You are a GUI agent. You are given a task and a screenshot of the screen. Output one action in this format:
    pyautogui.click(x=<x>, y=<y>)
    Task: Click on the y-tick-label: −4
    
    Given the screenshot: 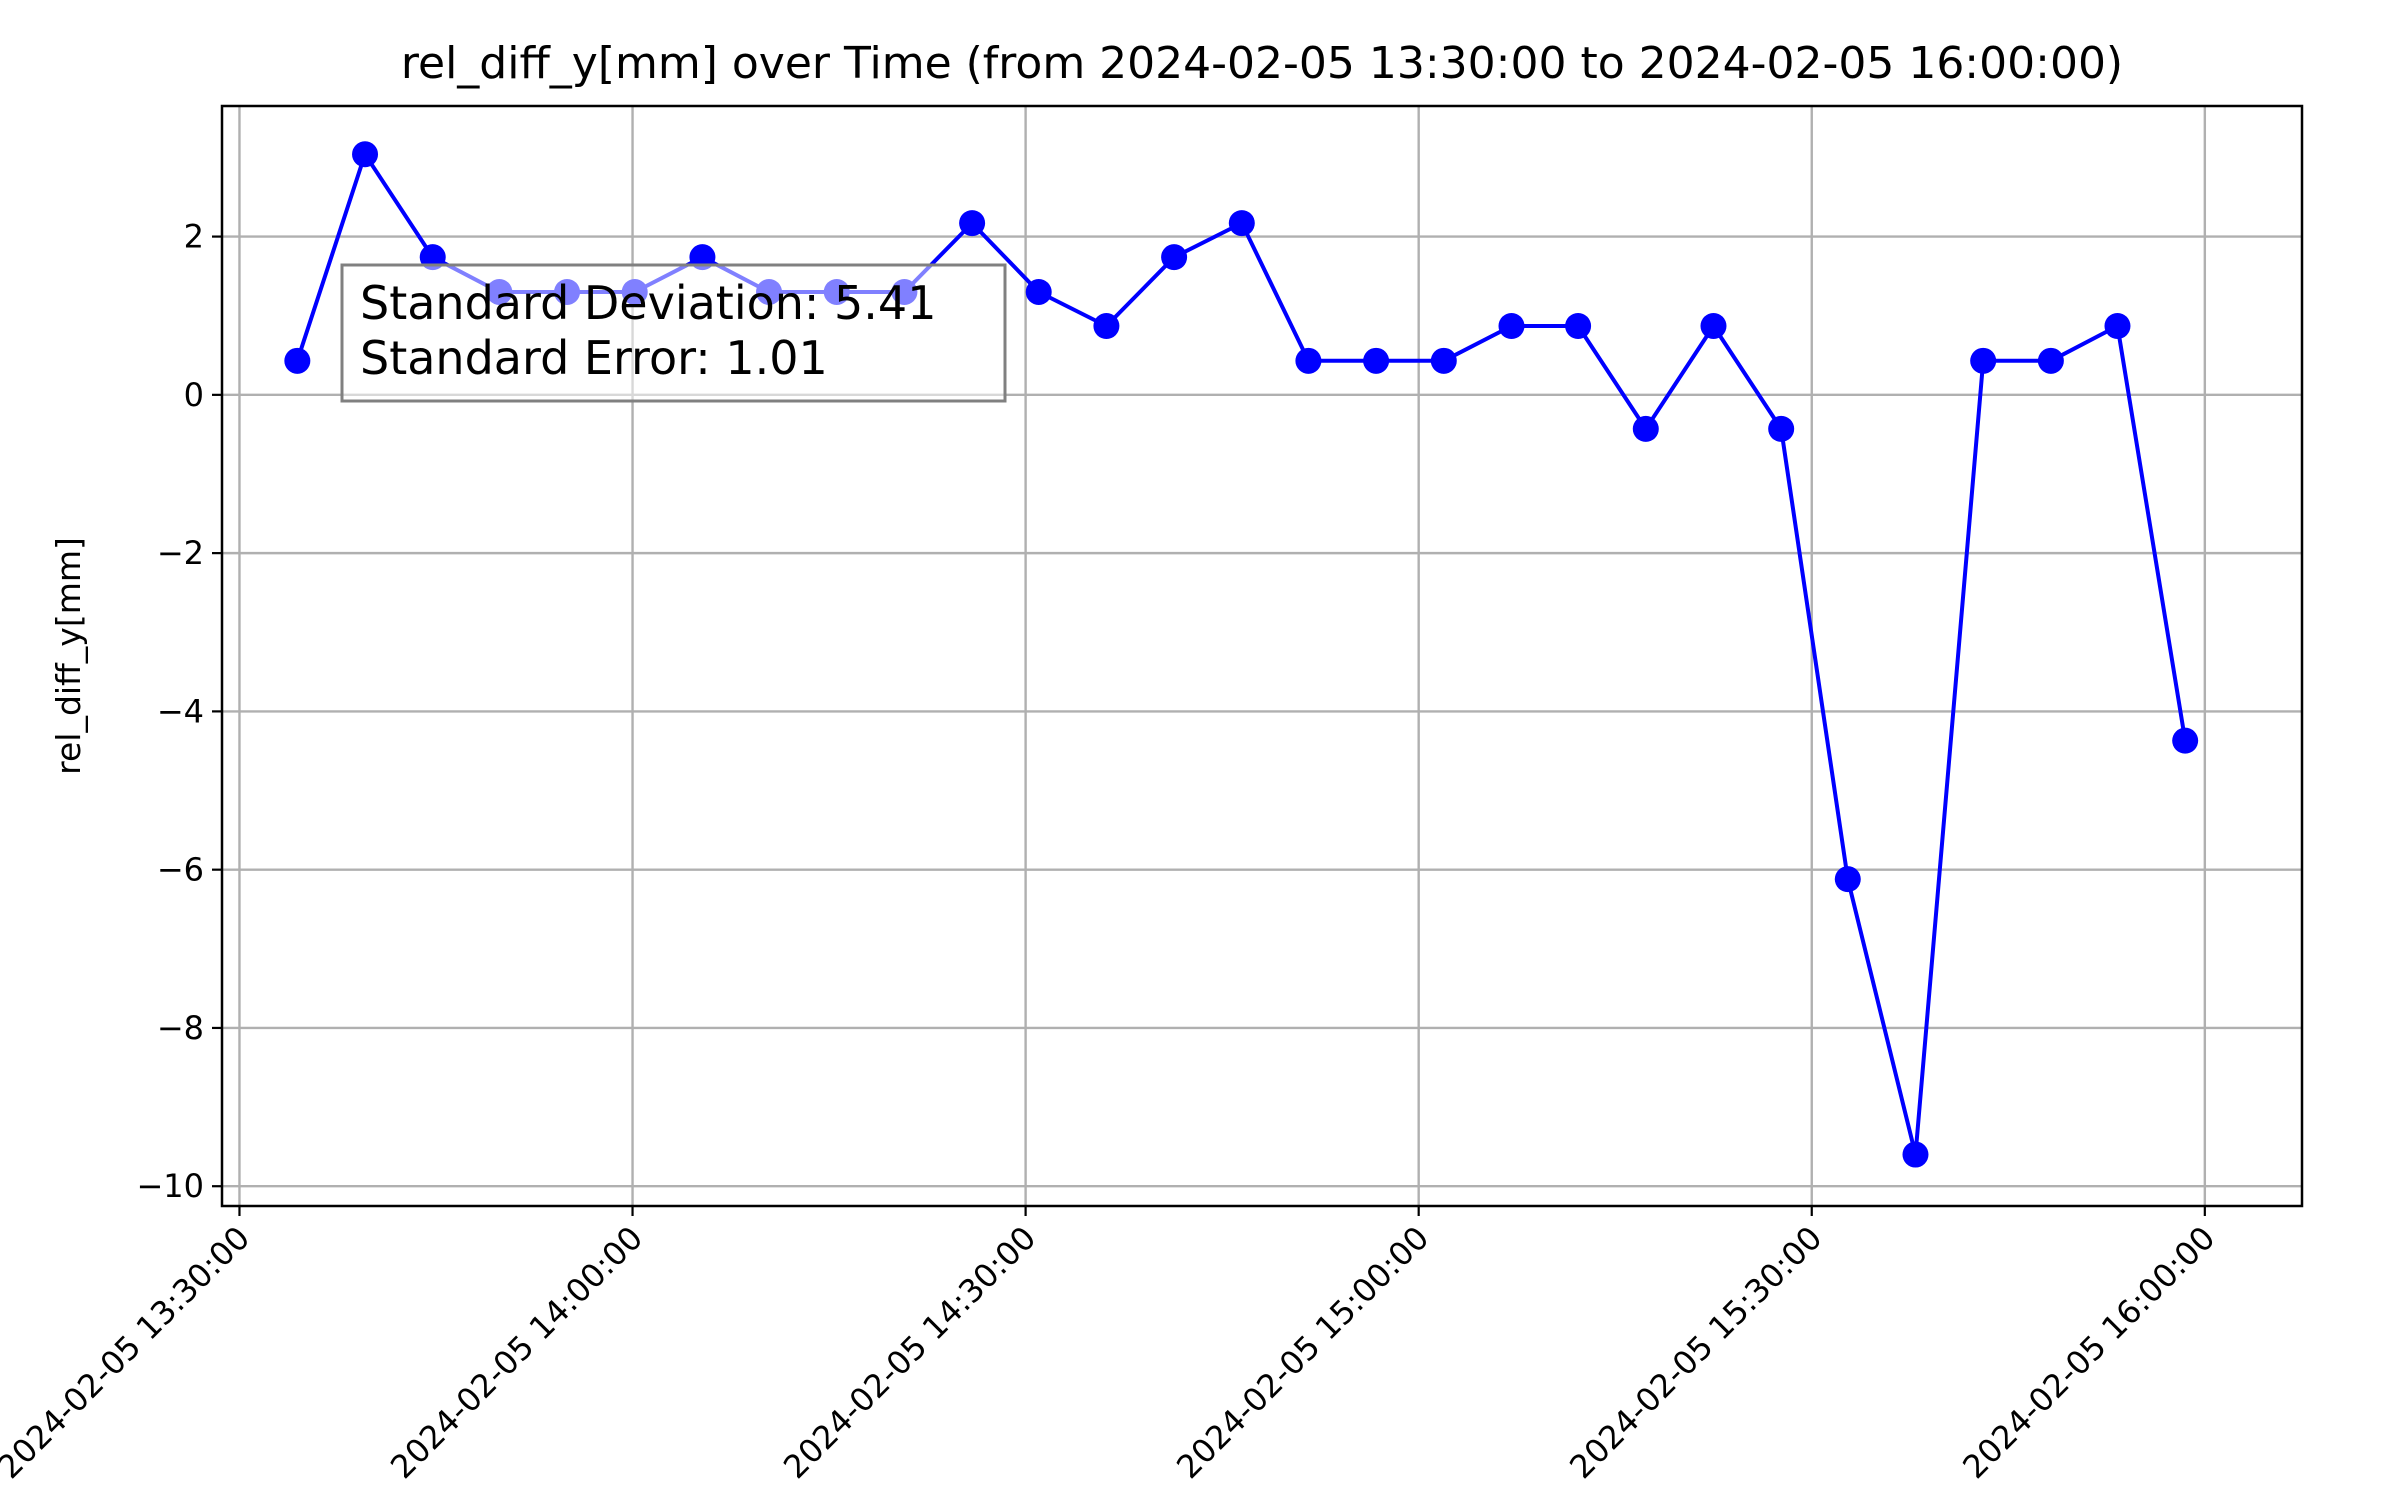 What is the action you would take?
    pyautogui.click(x=180, y=711)
    